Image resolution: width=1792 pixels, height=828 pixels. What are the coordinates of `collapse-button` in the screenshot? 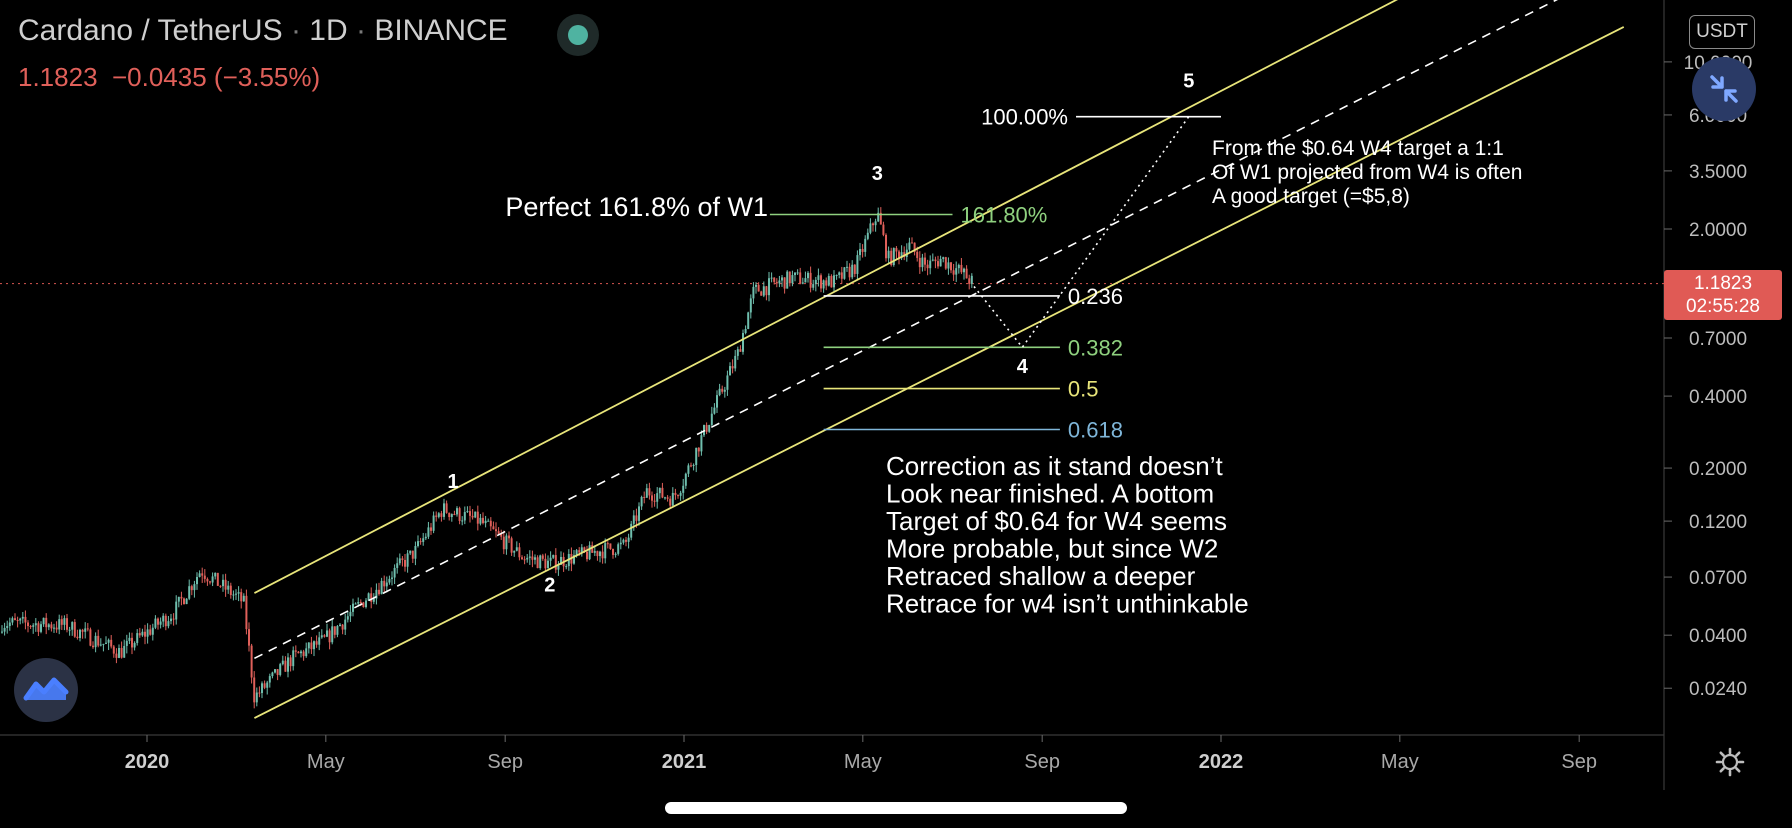 It's located at (1724, 89).